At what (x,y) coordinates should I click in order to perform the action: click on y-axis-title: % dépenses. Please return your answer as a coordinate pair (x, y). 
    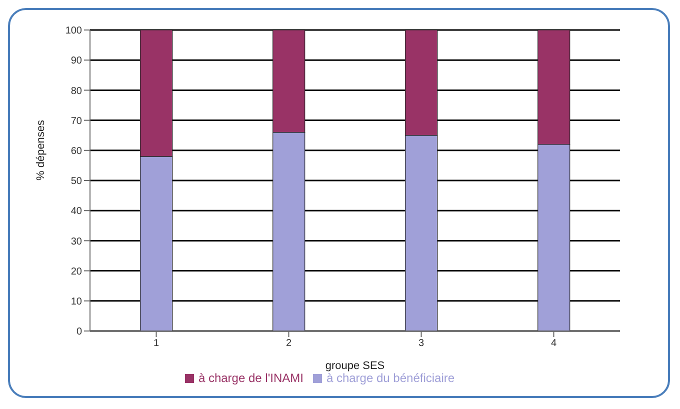
    Looking at the image, I should click on (40, 149).